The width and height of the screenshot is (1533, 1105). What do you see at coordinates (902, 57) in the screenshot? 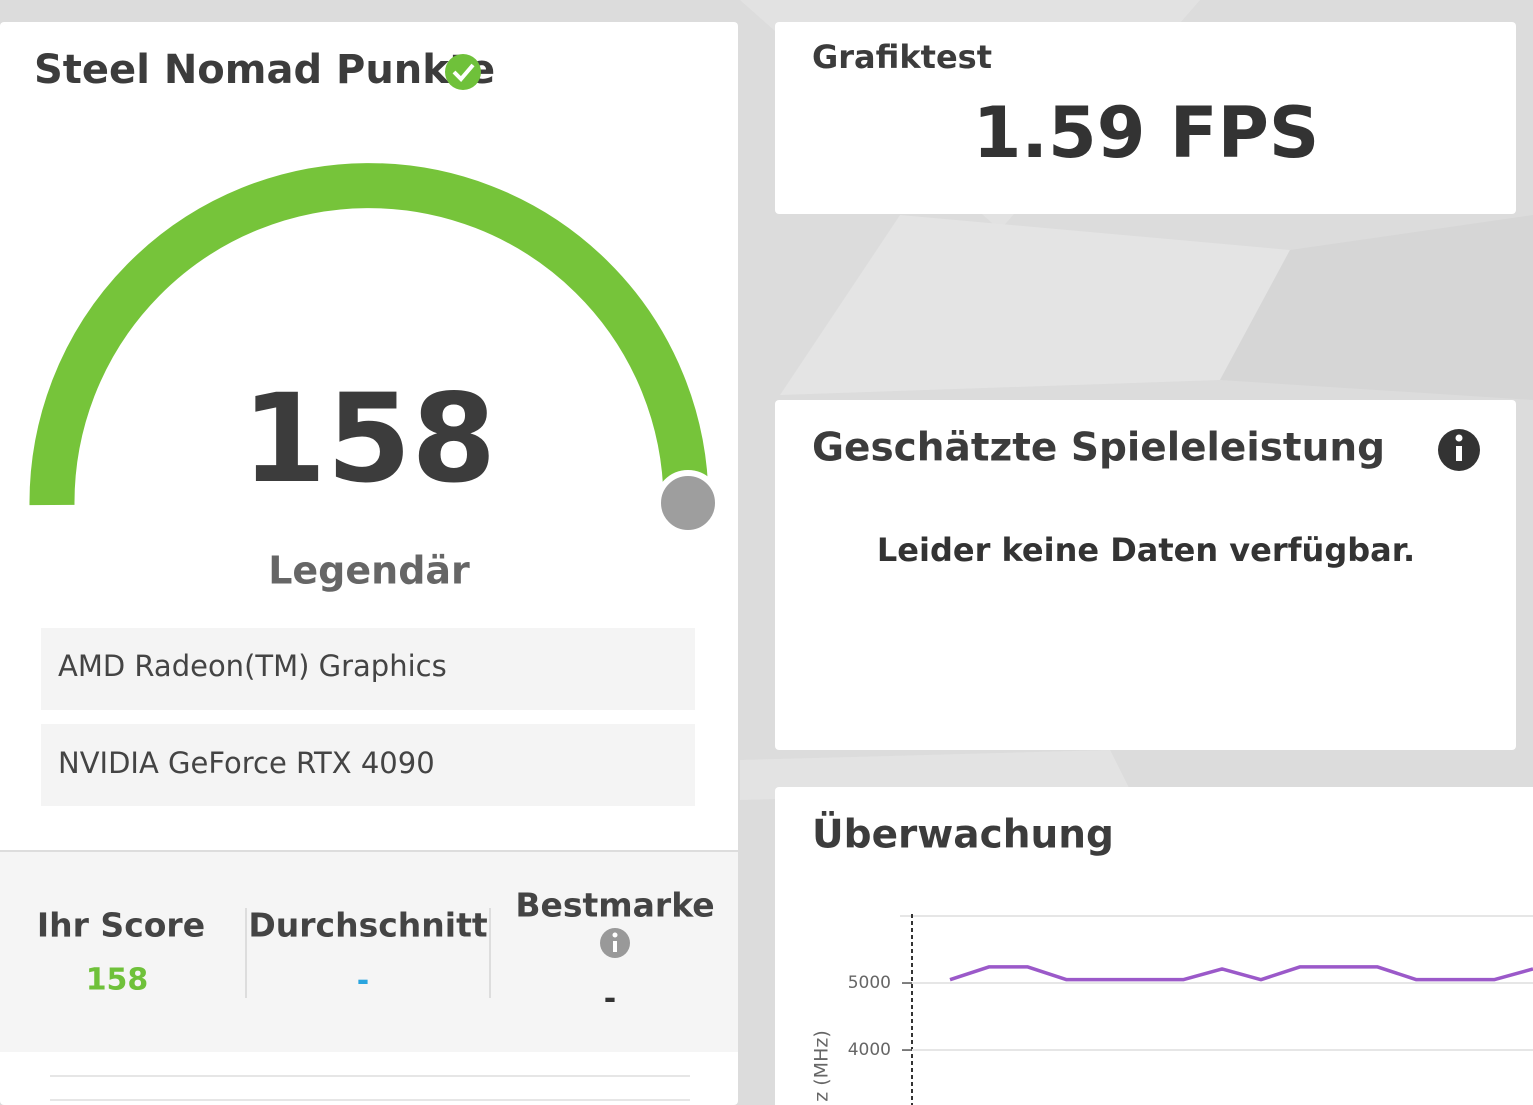
I see `card-label: Grafiktest` at bounding box center [902, 57].